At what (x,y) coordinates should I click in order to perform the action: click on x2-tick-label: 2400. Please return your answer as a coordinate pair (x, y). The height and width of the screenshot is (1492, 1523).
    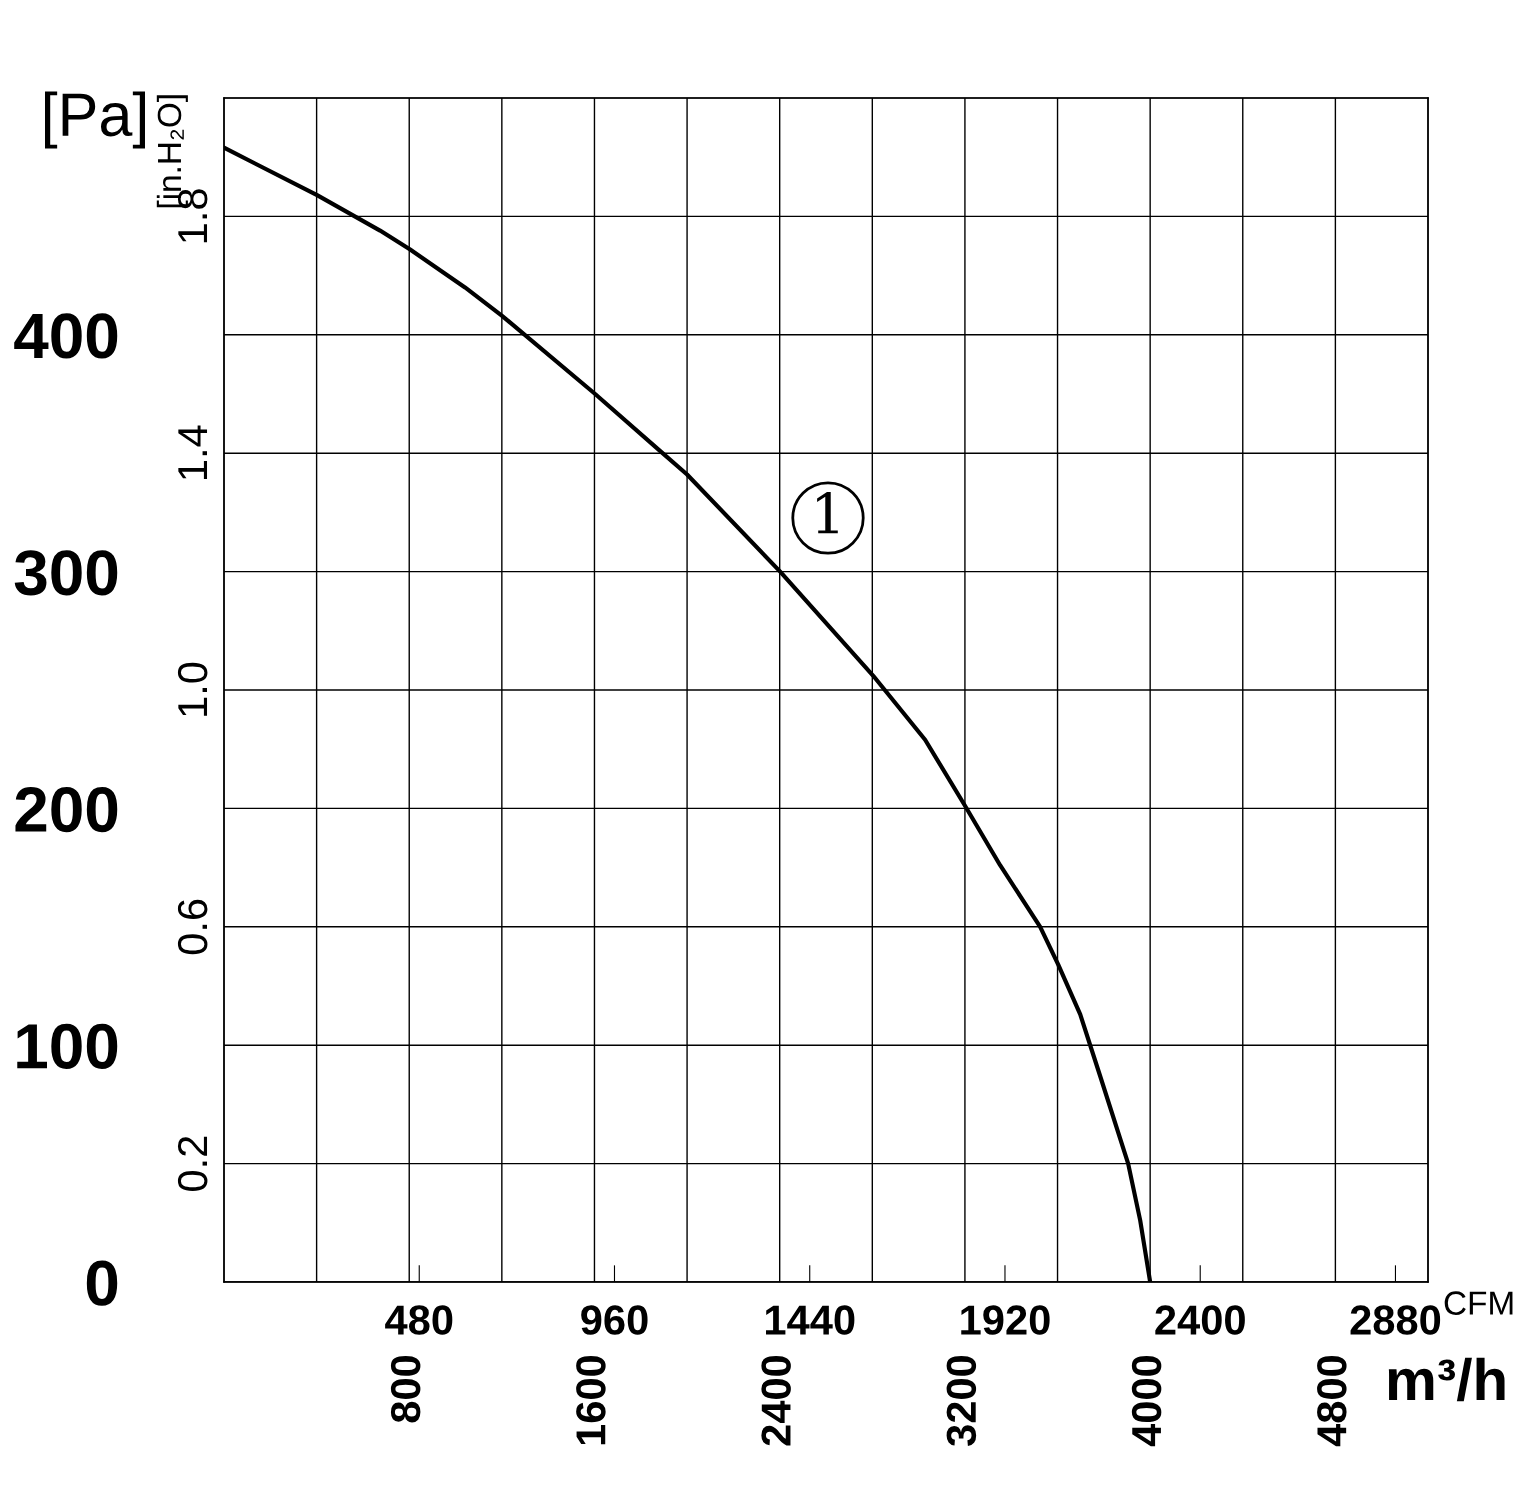
    Looking at the image, I should click on (1200, 1320).